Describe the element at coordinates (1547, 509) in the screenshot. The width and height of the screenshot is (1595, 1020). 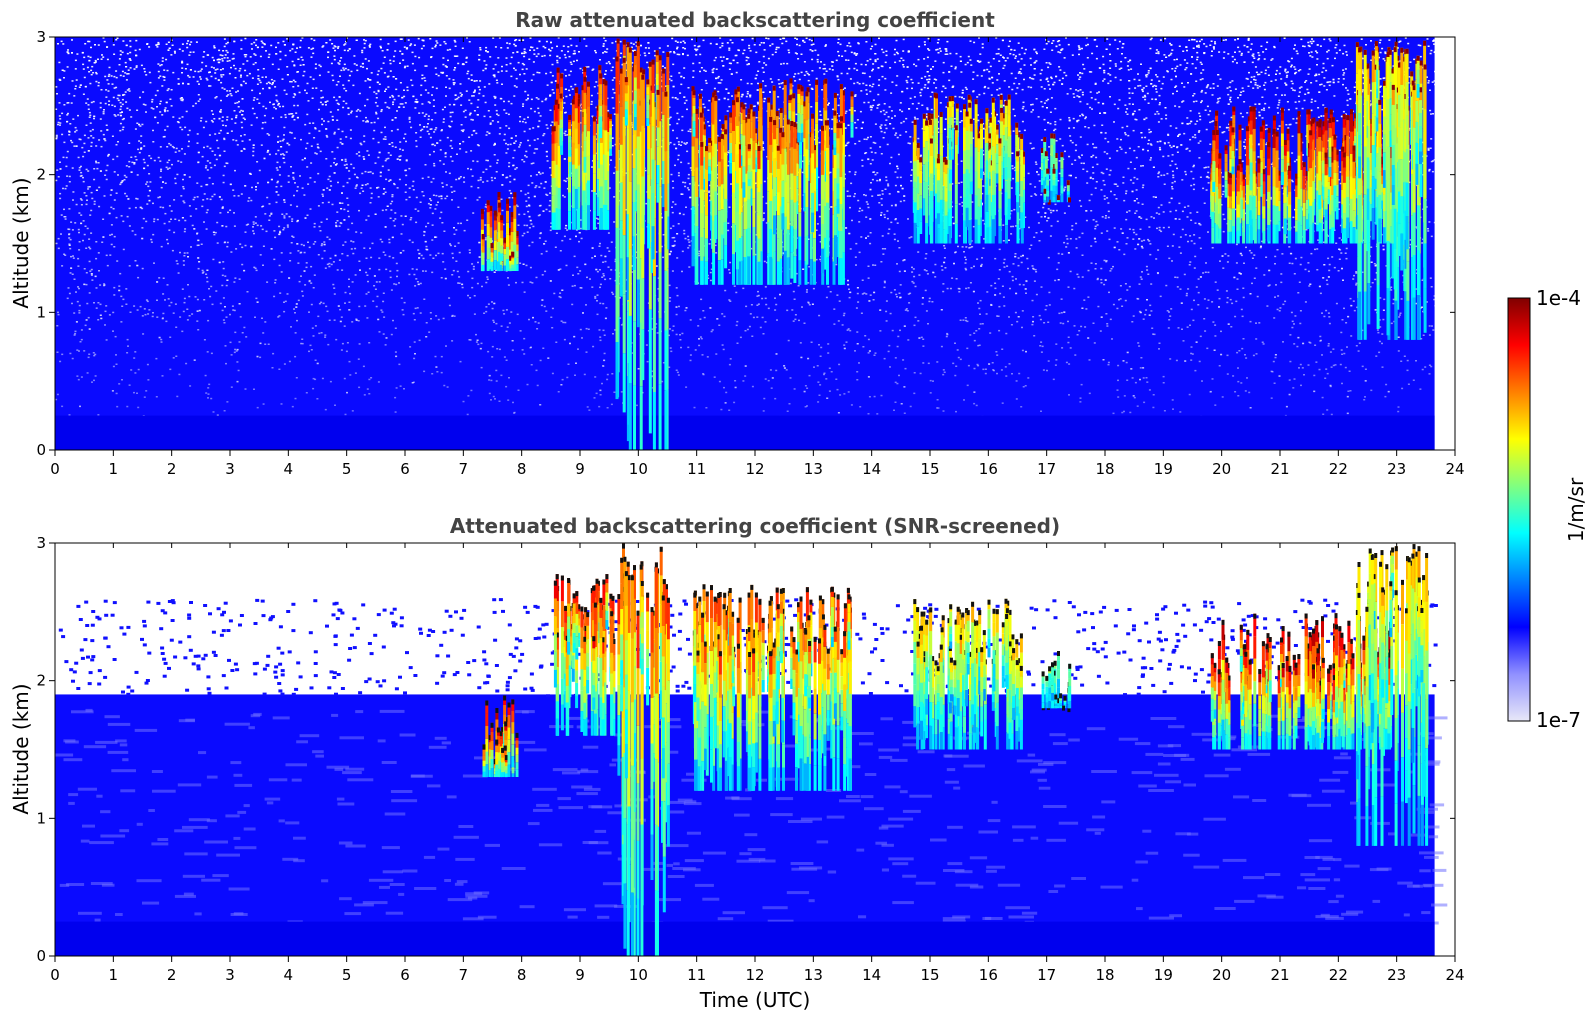
I see `colorbar: 1e-4 1e-7 1/m/sr` at that location.